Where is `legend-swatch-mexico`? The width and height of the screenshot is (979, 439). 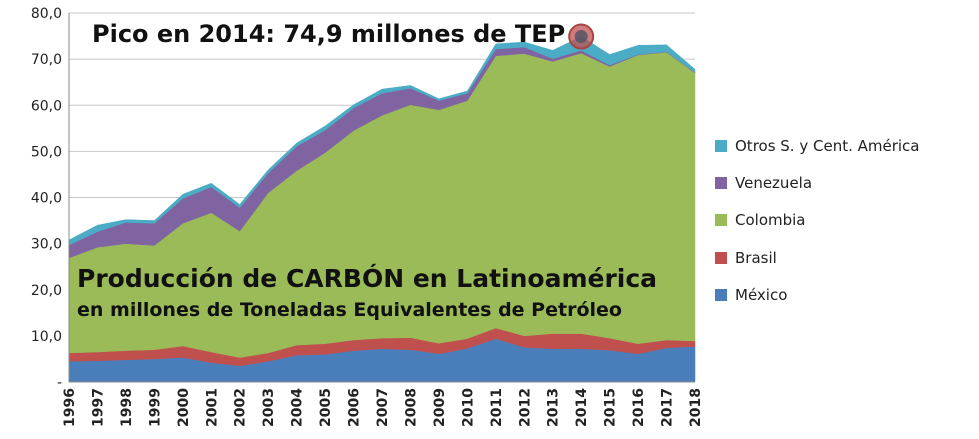
legend-swatch-mexico is located at coordinates (721, 295).